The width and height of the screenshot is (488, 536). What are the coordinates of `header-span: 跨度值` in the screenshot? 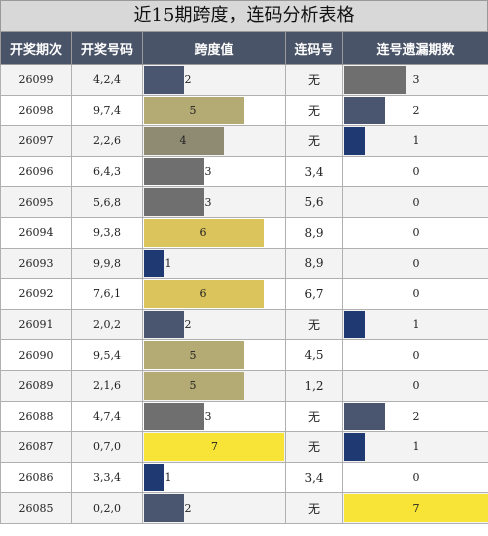 It's located at (214, 48).